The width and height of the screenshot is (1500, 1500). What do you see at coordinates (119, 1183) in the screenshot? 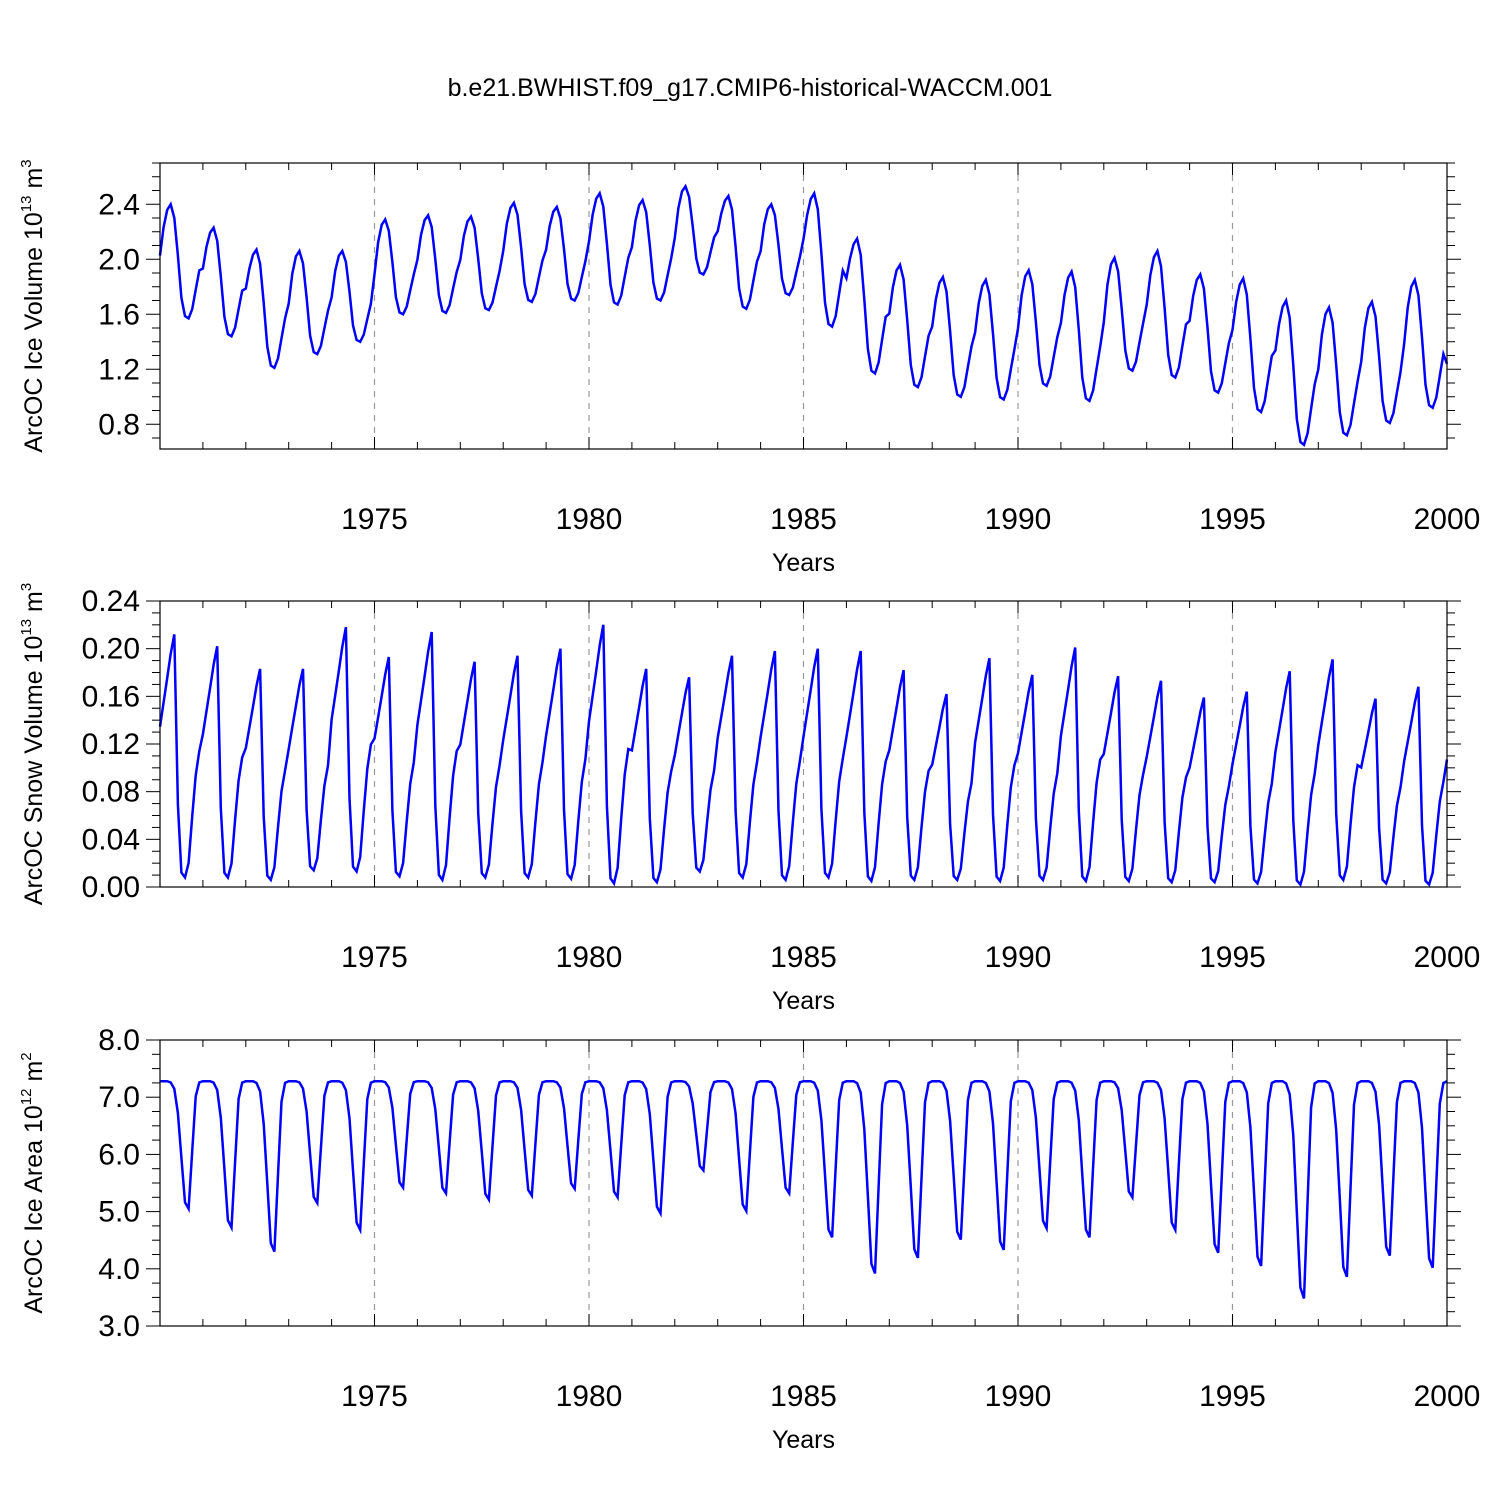
I see `ice-area-ytick-labels: 3.0 4.0 5.0 6.0 7.0 8.0` at bounding box center [119, 1183].